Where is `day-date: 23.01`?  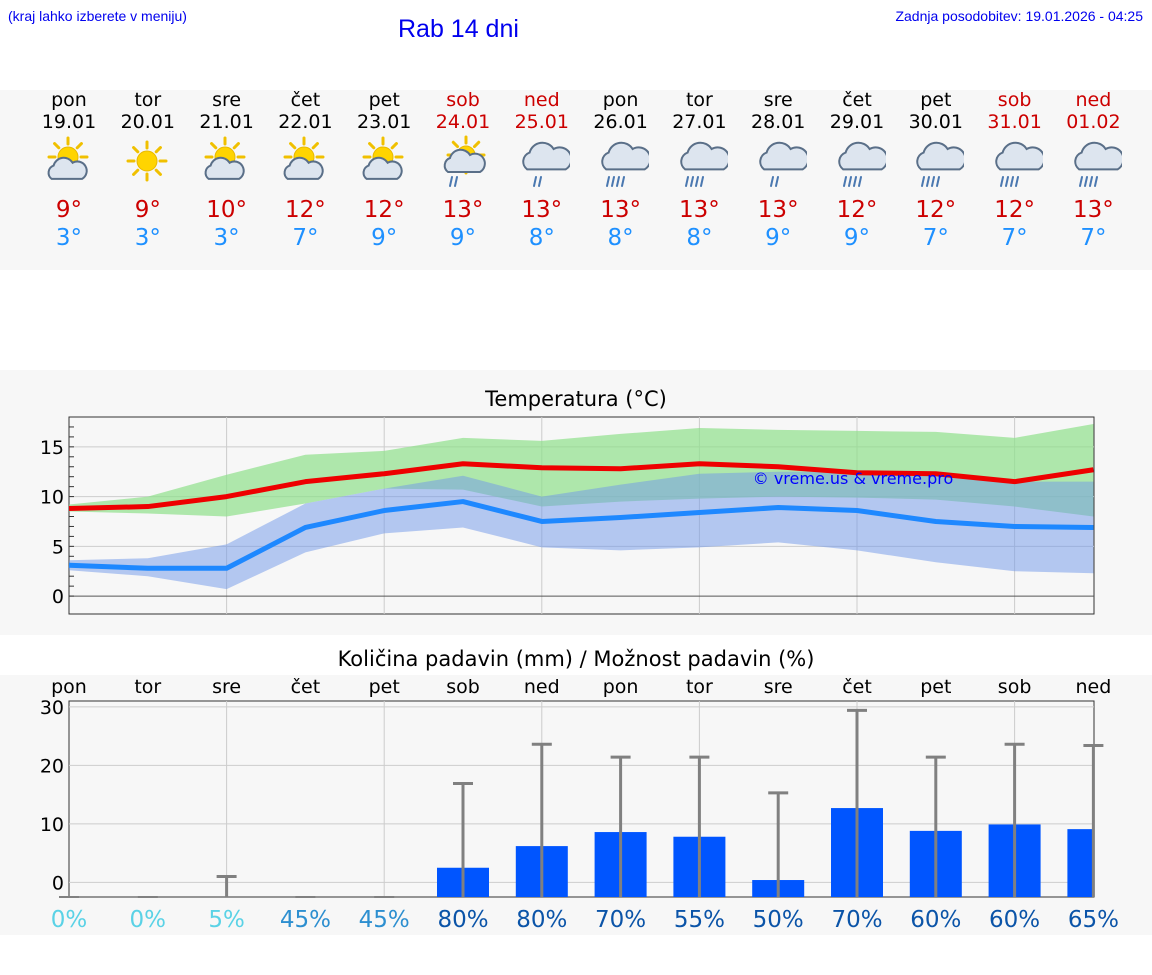
day-date: 23.01 is located at coordinates (384, 122).